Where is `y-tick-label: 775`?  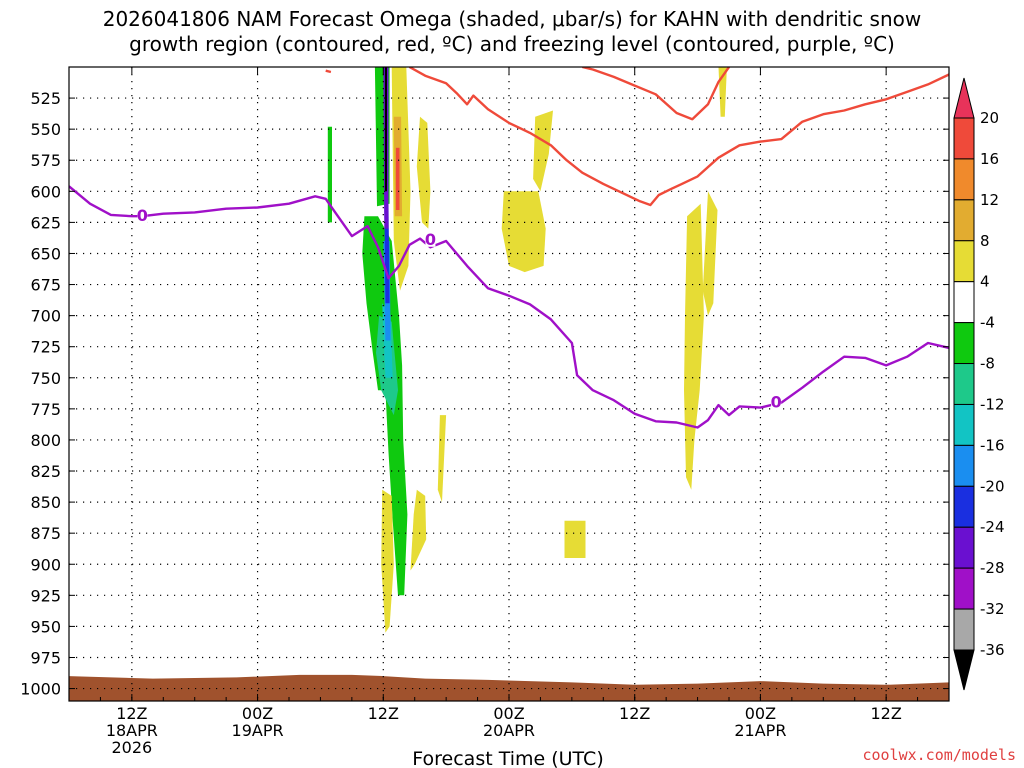
y-tick-label: 775 is located at coordinates (45, 409).